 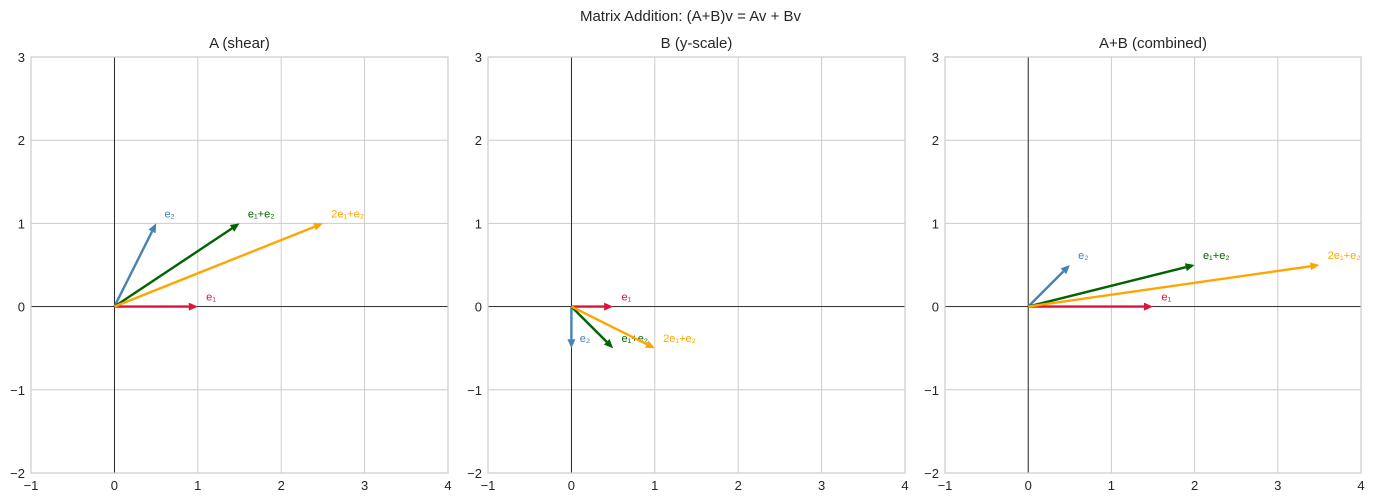 I want to click on figure-title: Matrix Addition: (A+B)v = Av + Bv, so click(x=690, y=16).